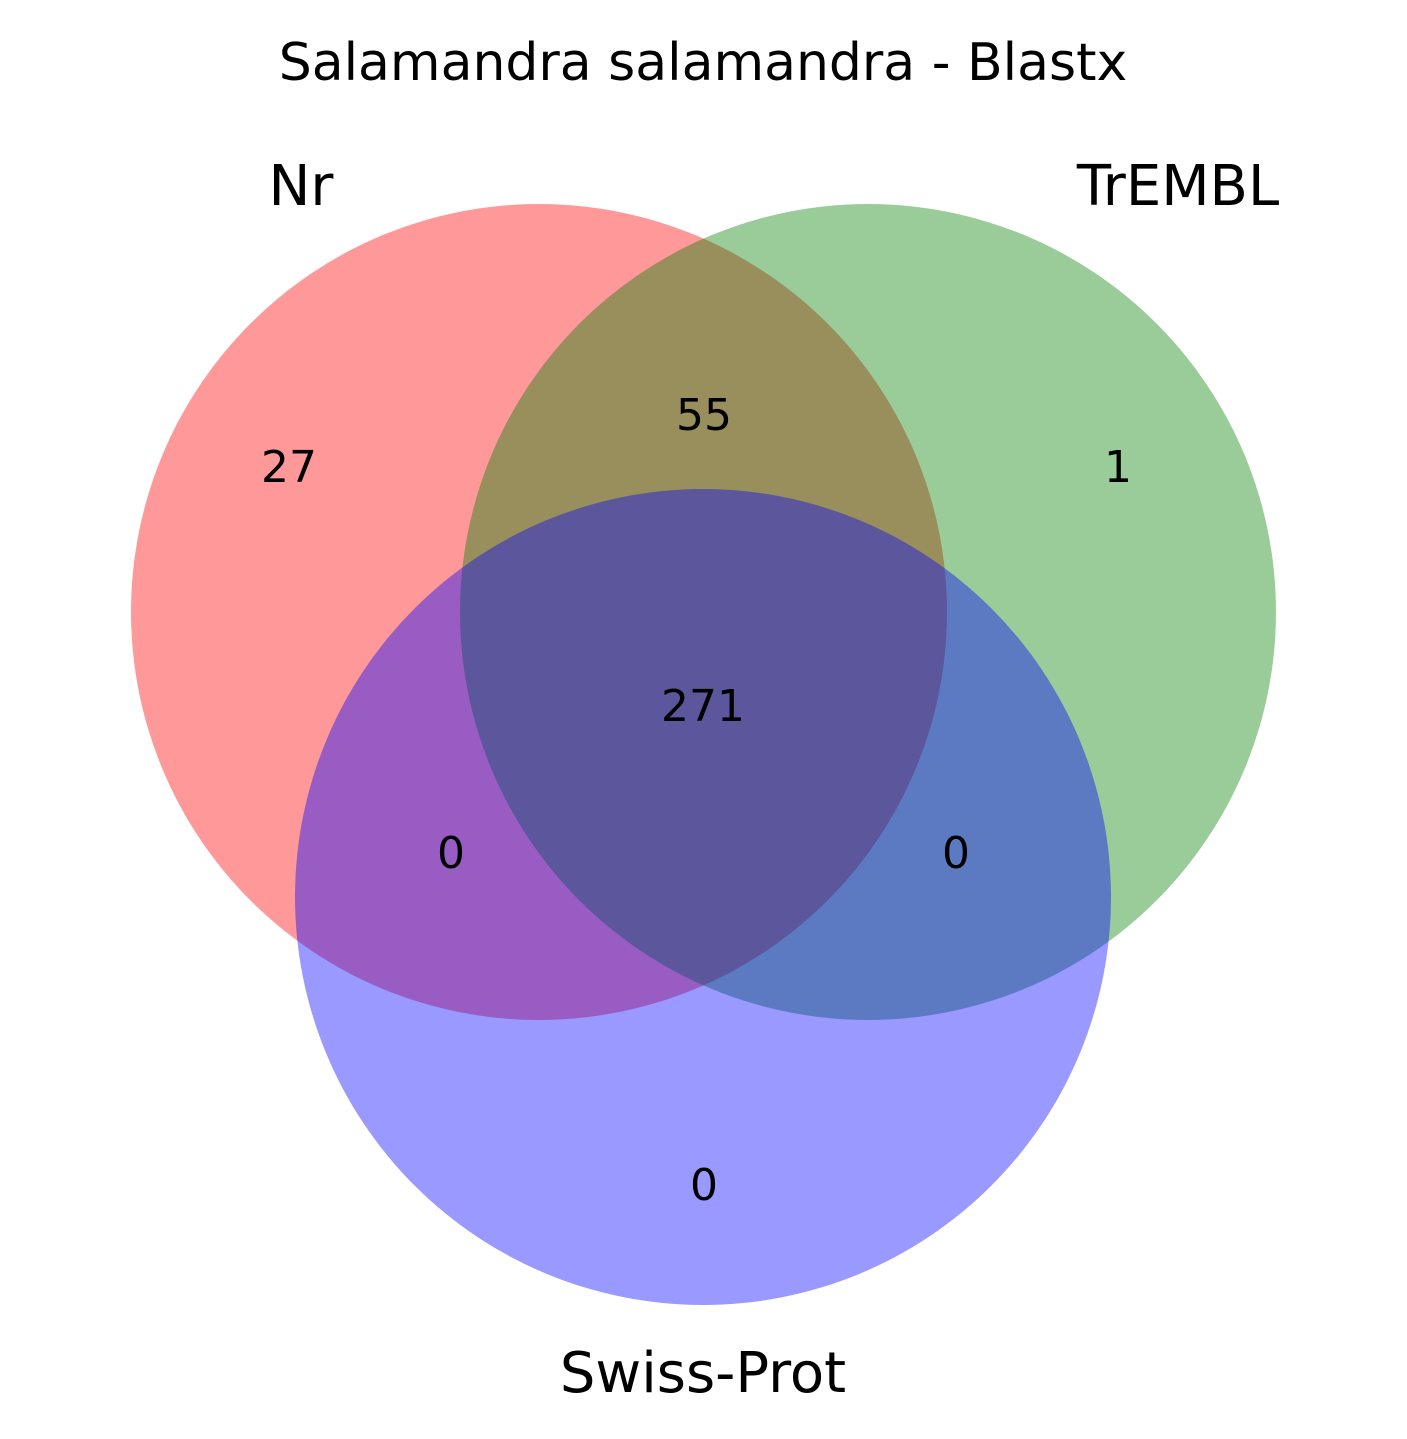 The height and width of the screenshot is (1439, 1407). What do you see at coordinates (704, 1185) in the screenshot?
I see `count-swissprot-only: 0` at bounding box center [704, 1185].